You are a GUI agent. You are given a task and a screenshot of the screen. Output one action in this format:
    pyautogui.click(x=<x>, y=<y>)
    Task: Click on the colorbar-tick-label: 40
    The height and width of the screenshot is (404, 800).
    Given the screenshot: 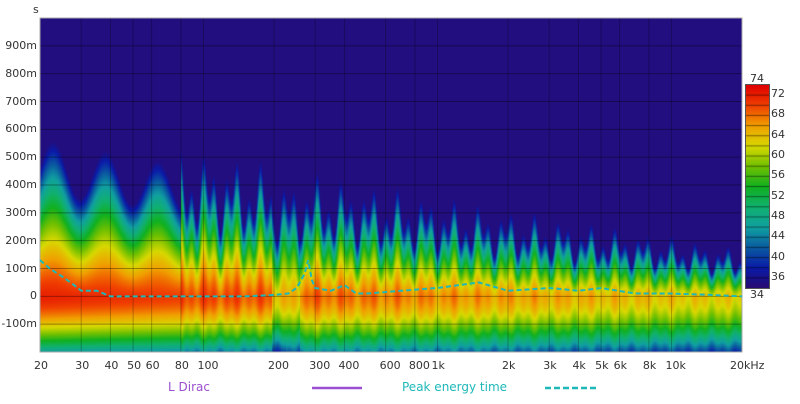 What is the action you would take?
    pyautogui.click(x=778, y=256)
    